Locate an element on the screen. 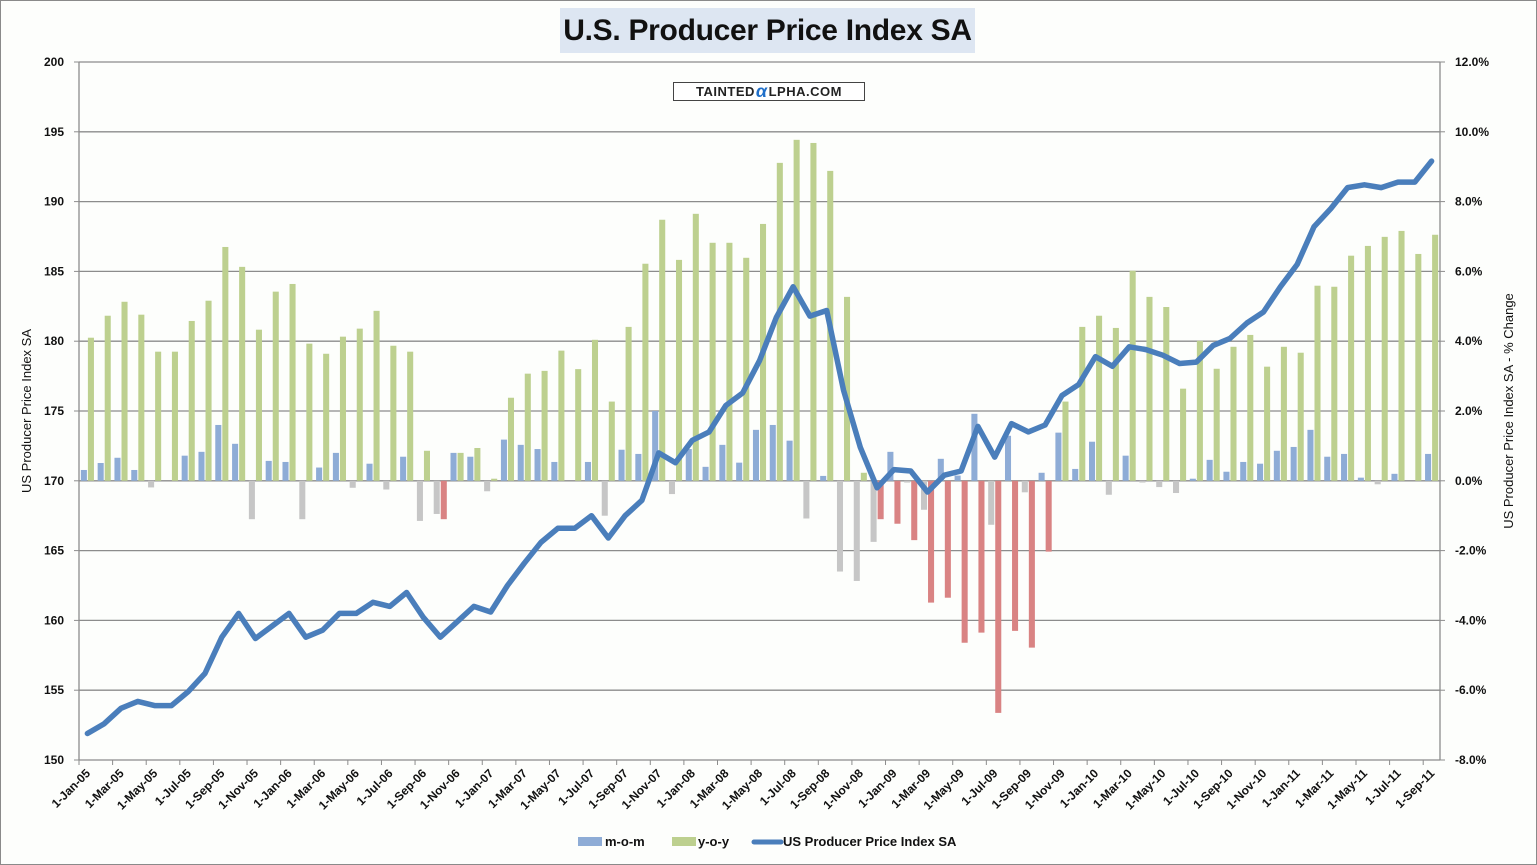 This screenshot has height=865, width=1537. y-tick-label-left: 150 is located at coordinates (54, 760).